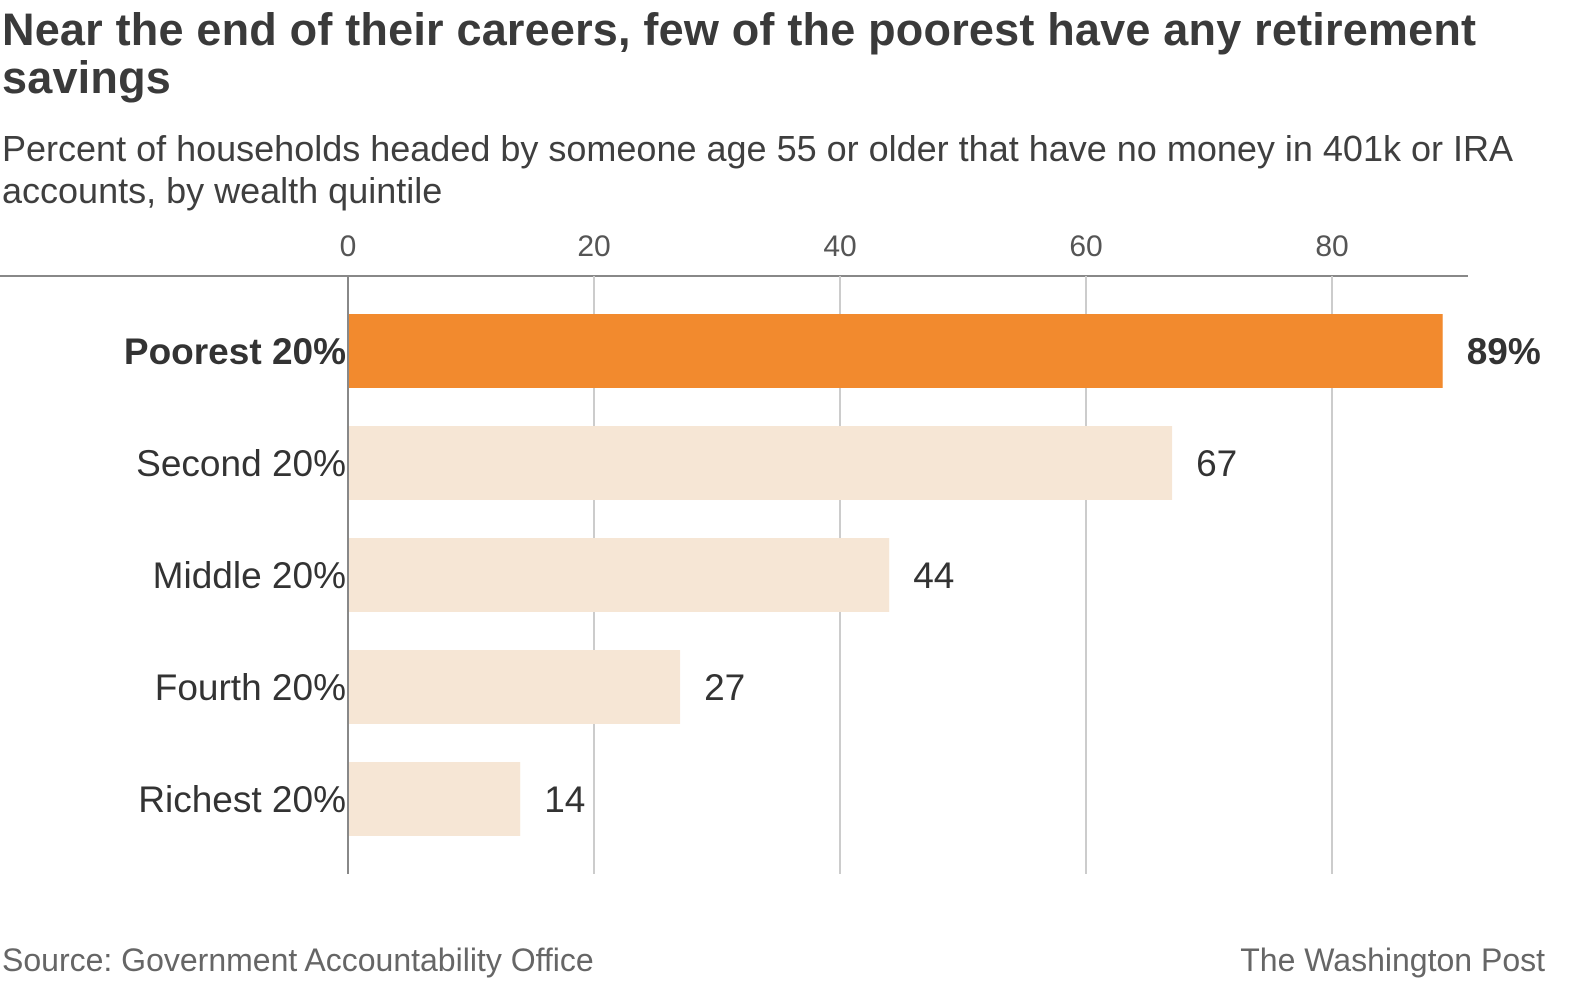 The width and height of the screenshot is (1575, 1000). Describe the element at coordinates (1216, 463) in the screenshot. I see `value-label-1: 67` at that location.